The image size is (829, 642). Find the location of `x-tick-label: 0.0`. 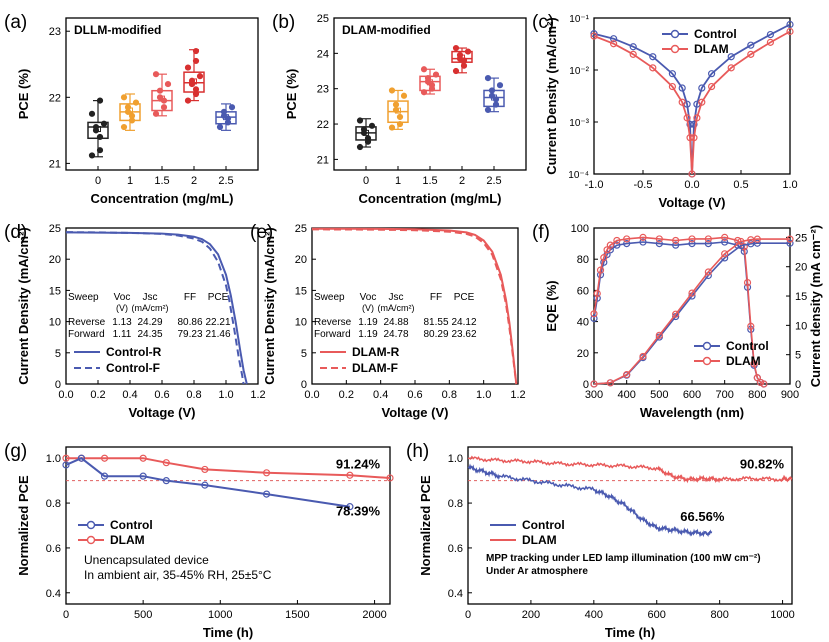

x-tick-label: 0.0 is located at coordinates (311, 395).